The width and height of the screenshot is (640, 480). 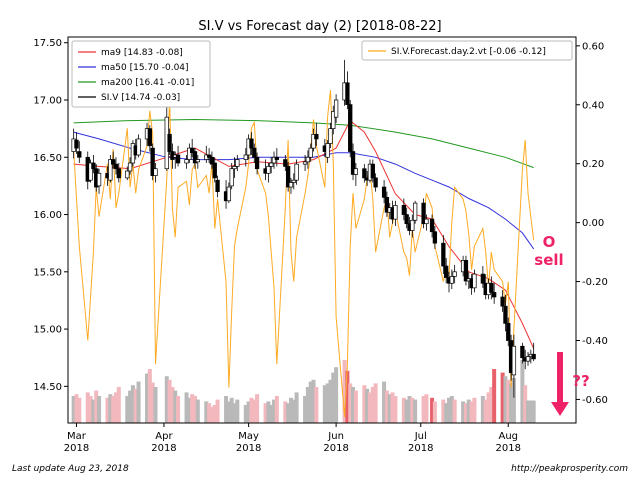 I want to click on left-tick-label: 16.50, so click(x=47, y=158).